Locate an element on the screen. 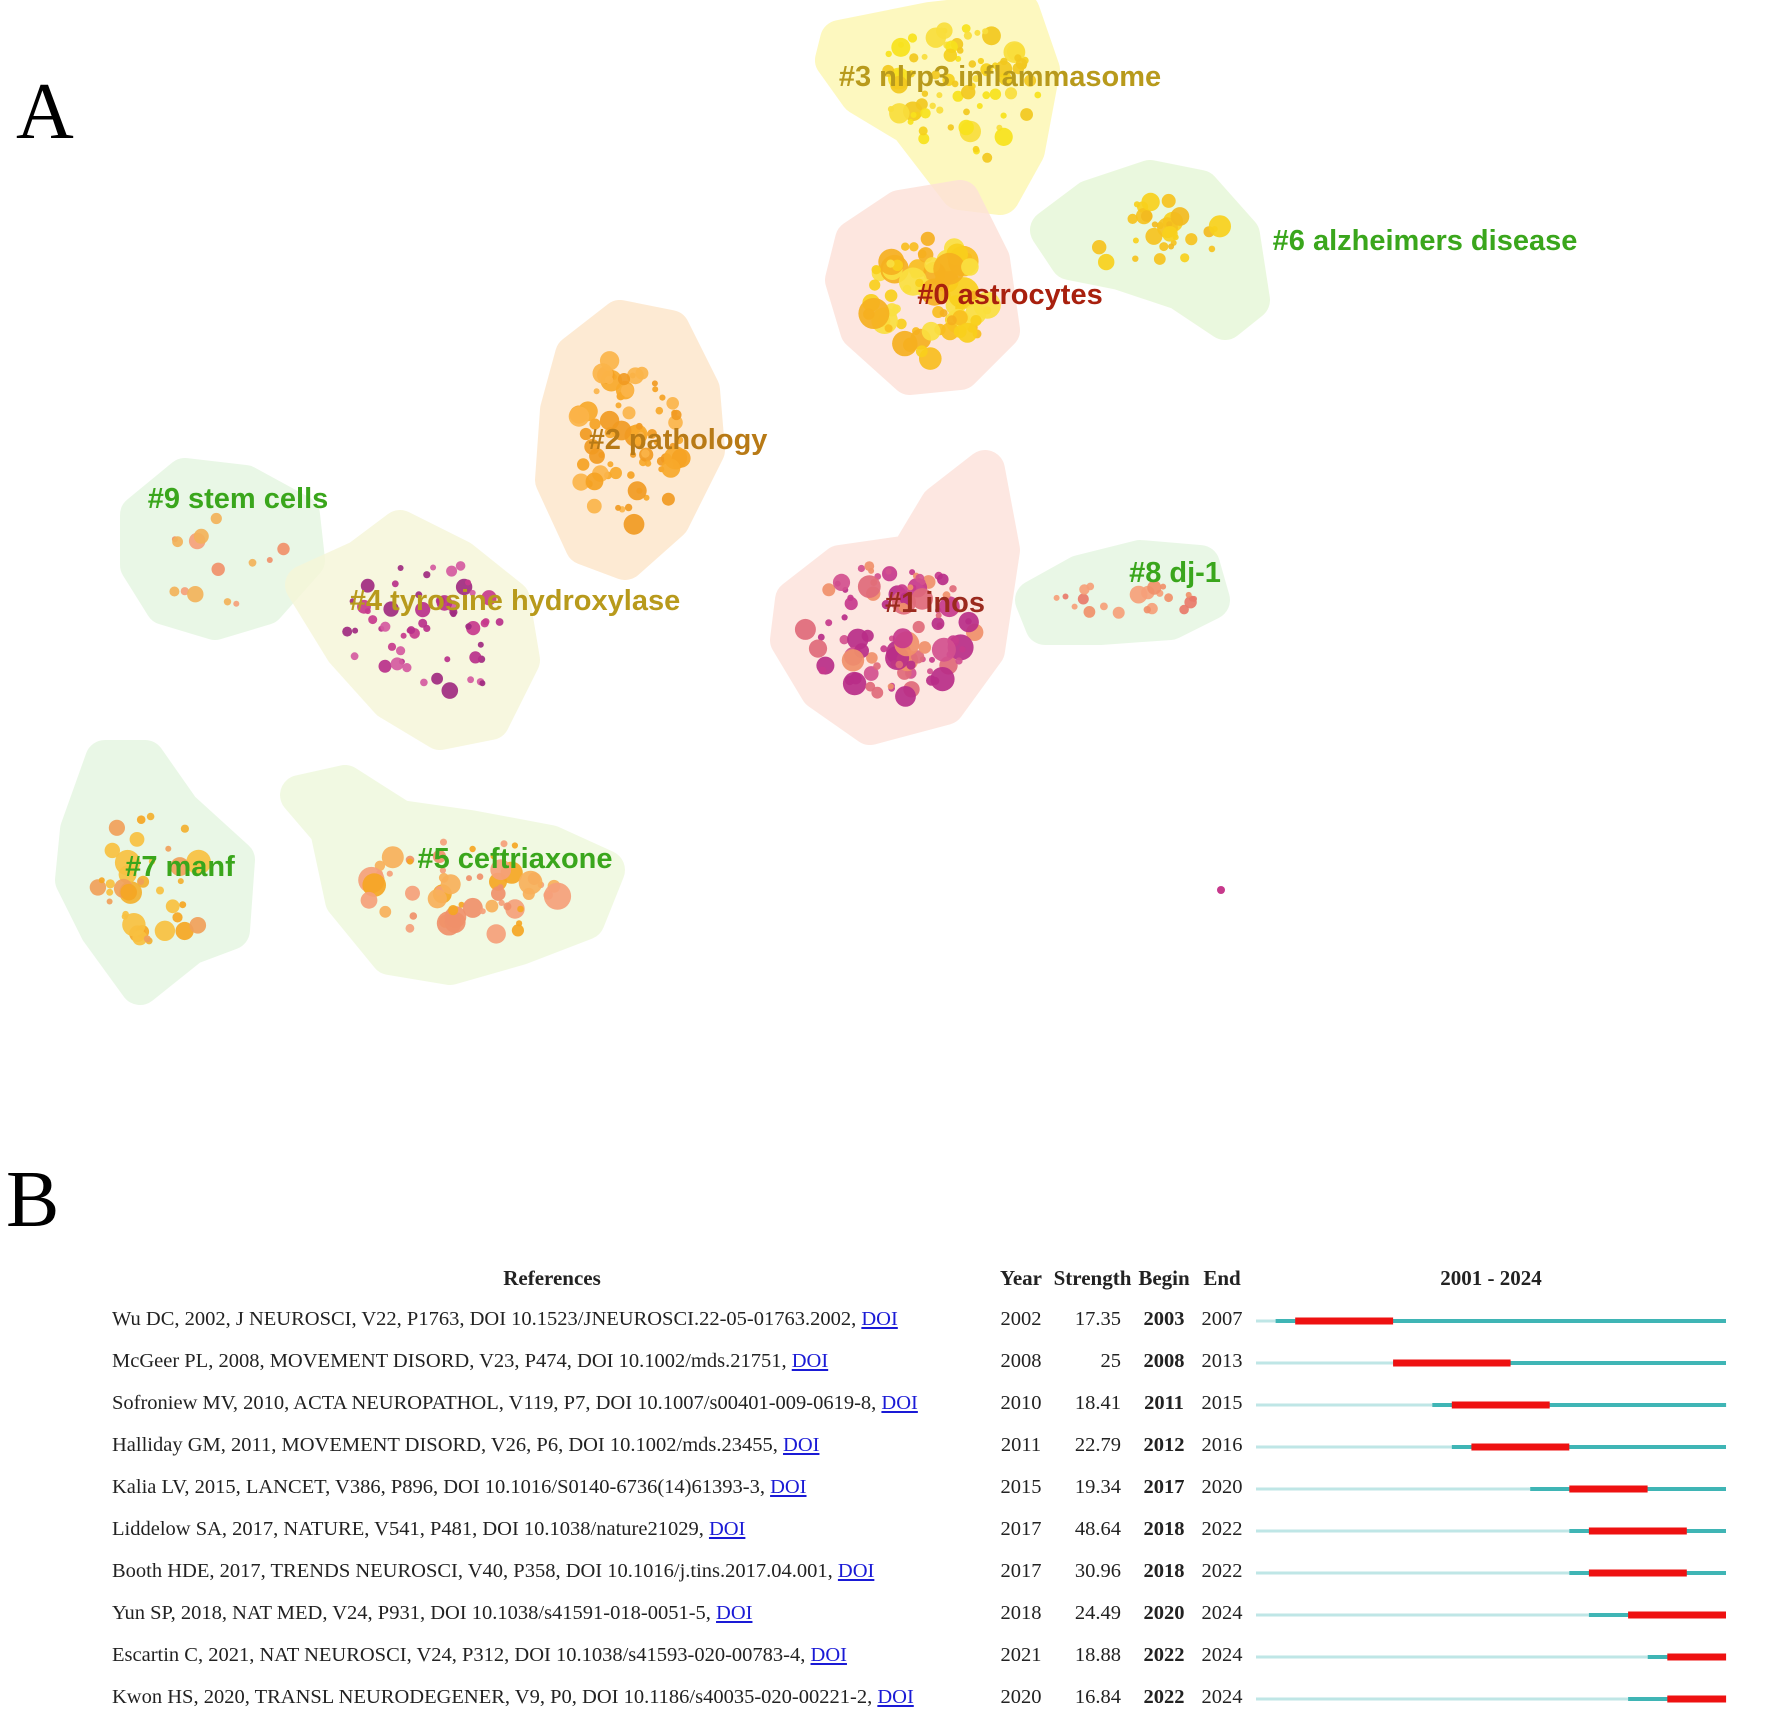  end-cell: 2013 is located at coordinates (1222, 1360).